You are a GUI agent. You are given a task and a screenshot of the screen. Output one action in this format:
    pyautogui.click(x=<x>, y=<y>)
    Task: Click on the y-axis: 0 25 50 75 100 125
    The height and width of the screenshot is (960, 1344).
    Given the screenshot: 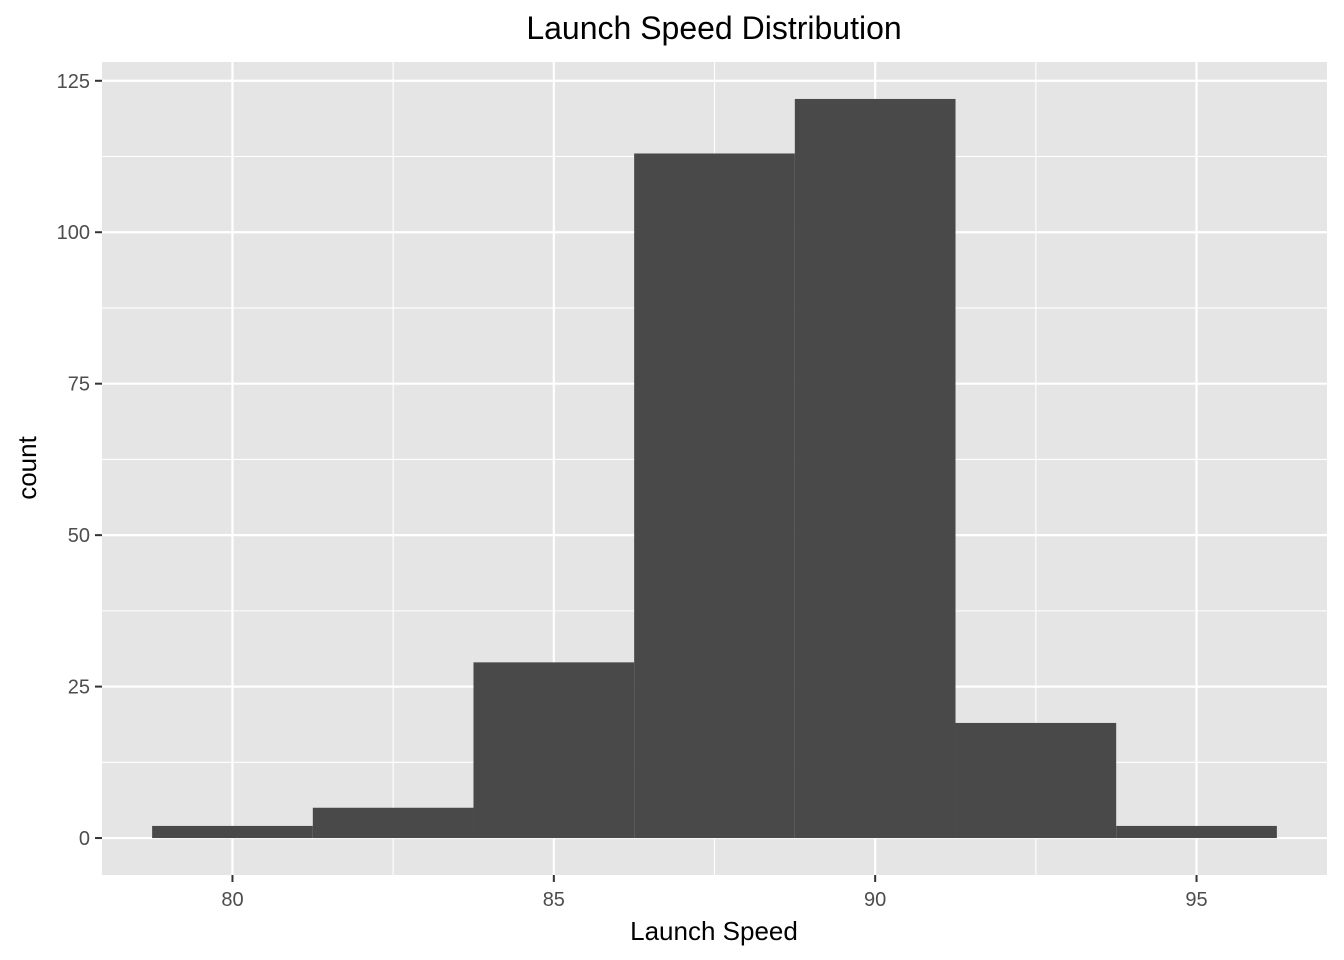 What is the action you would take?
    pyautogui.click(x=79, y=460)
    